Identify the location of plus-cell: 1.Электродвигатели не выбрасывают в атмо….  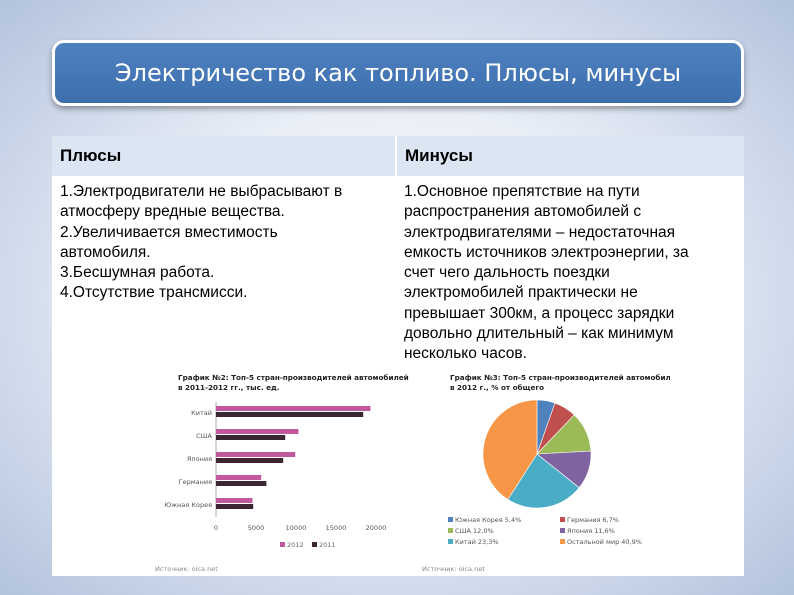
(201, 243).